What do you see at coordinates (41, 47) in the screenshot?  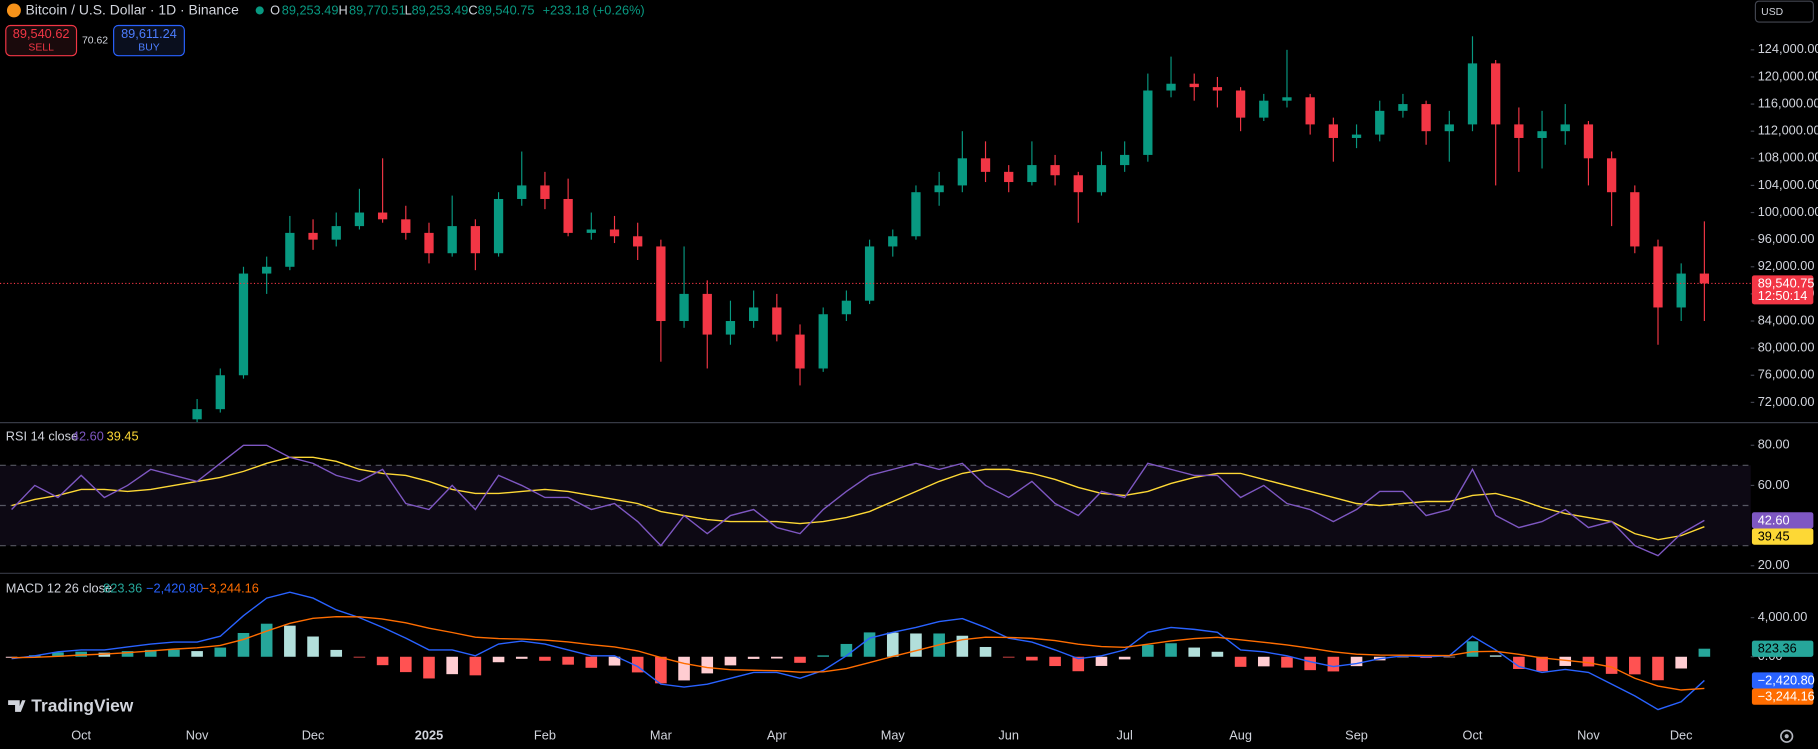 I see `sell-label: SELL` at bounding box center [41, 47].